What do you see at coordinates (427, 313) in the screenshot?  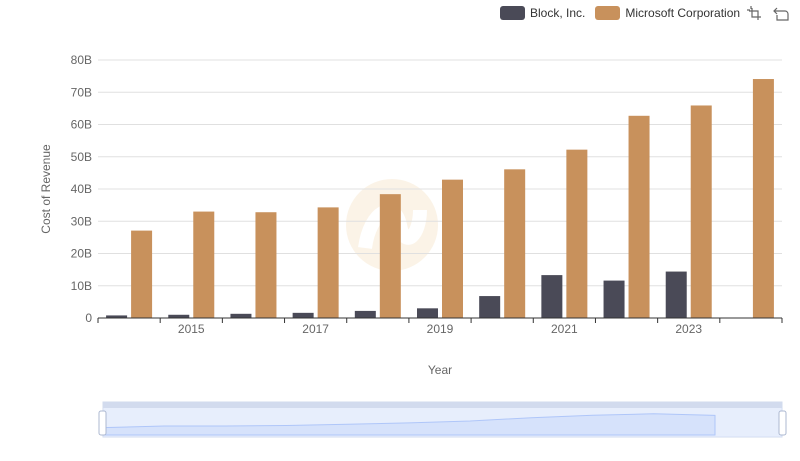 I see `bar-block-2019` at bounding box center [427, 313].